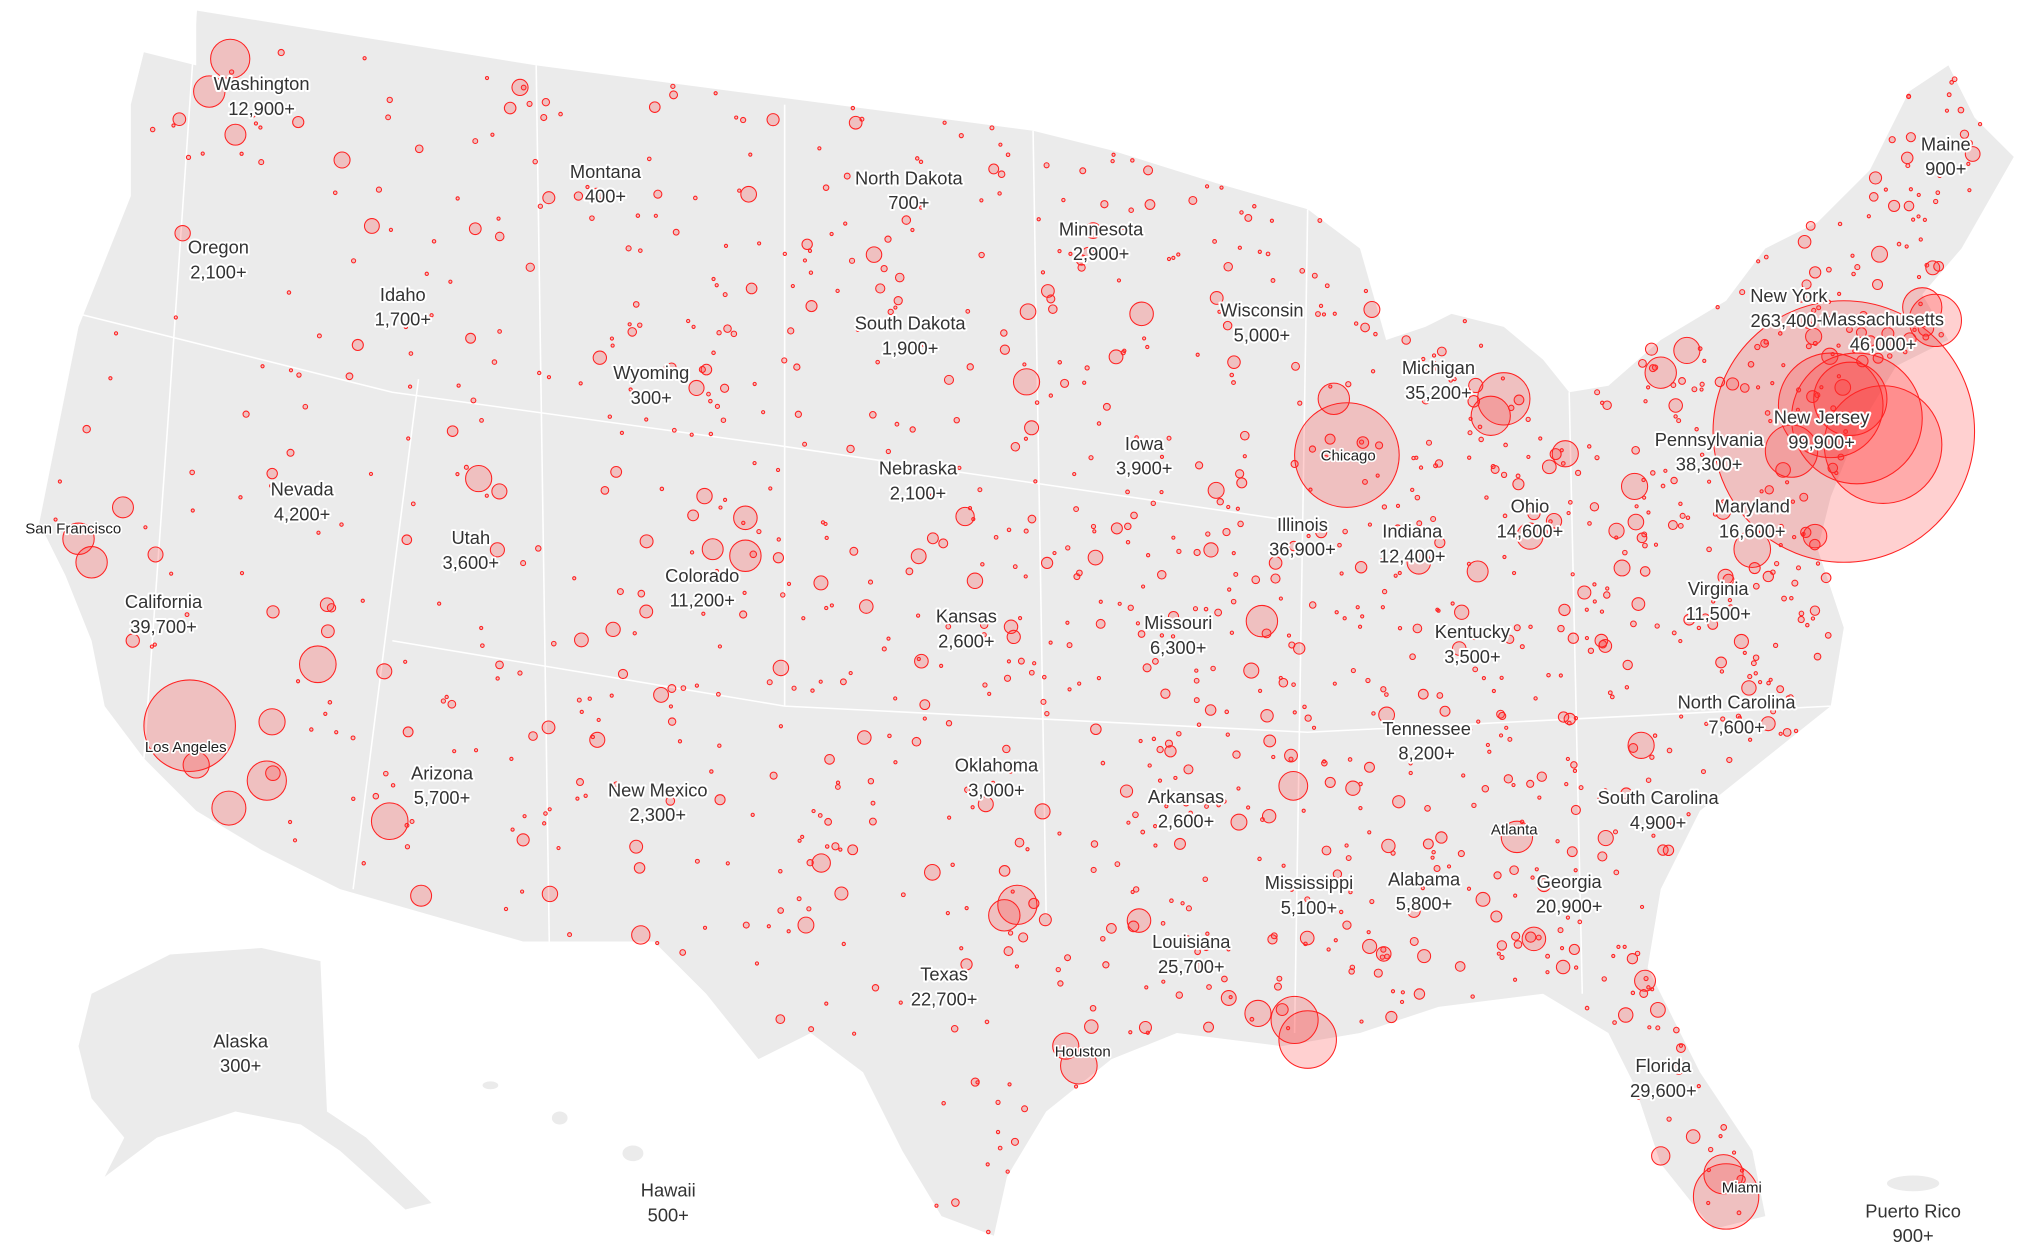 This screenshot has width=2040, height=1254. Describe the element at coordinates (261, 108) in the screenshot. I see `state-count: 12,900+` at that location.